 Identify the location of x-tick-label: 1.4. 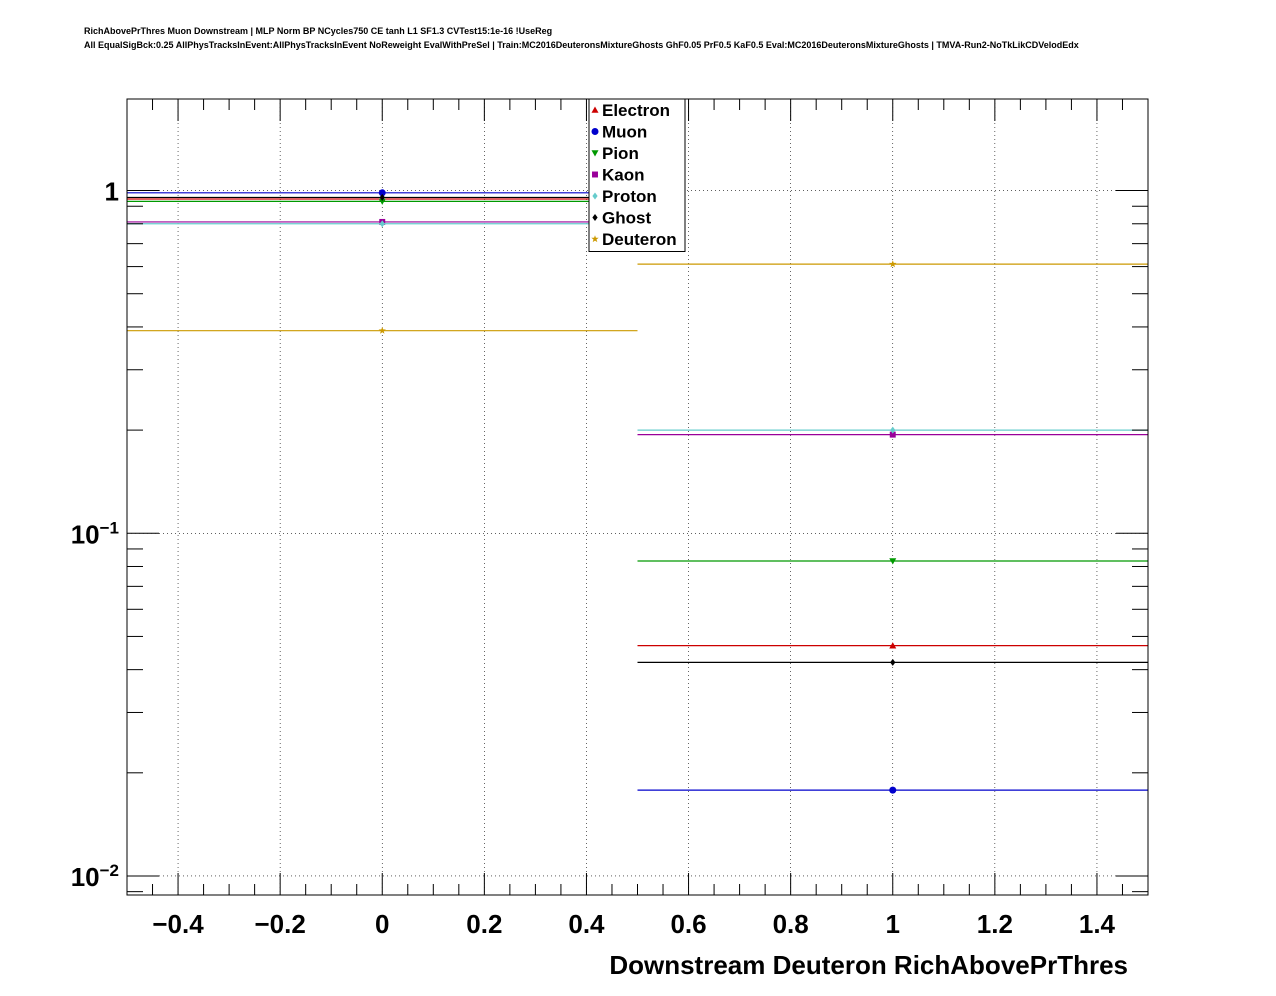
(1097, 924).